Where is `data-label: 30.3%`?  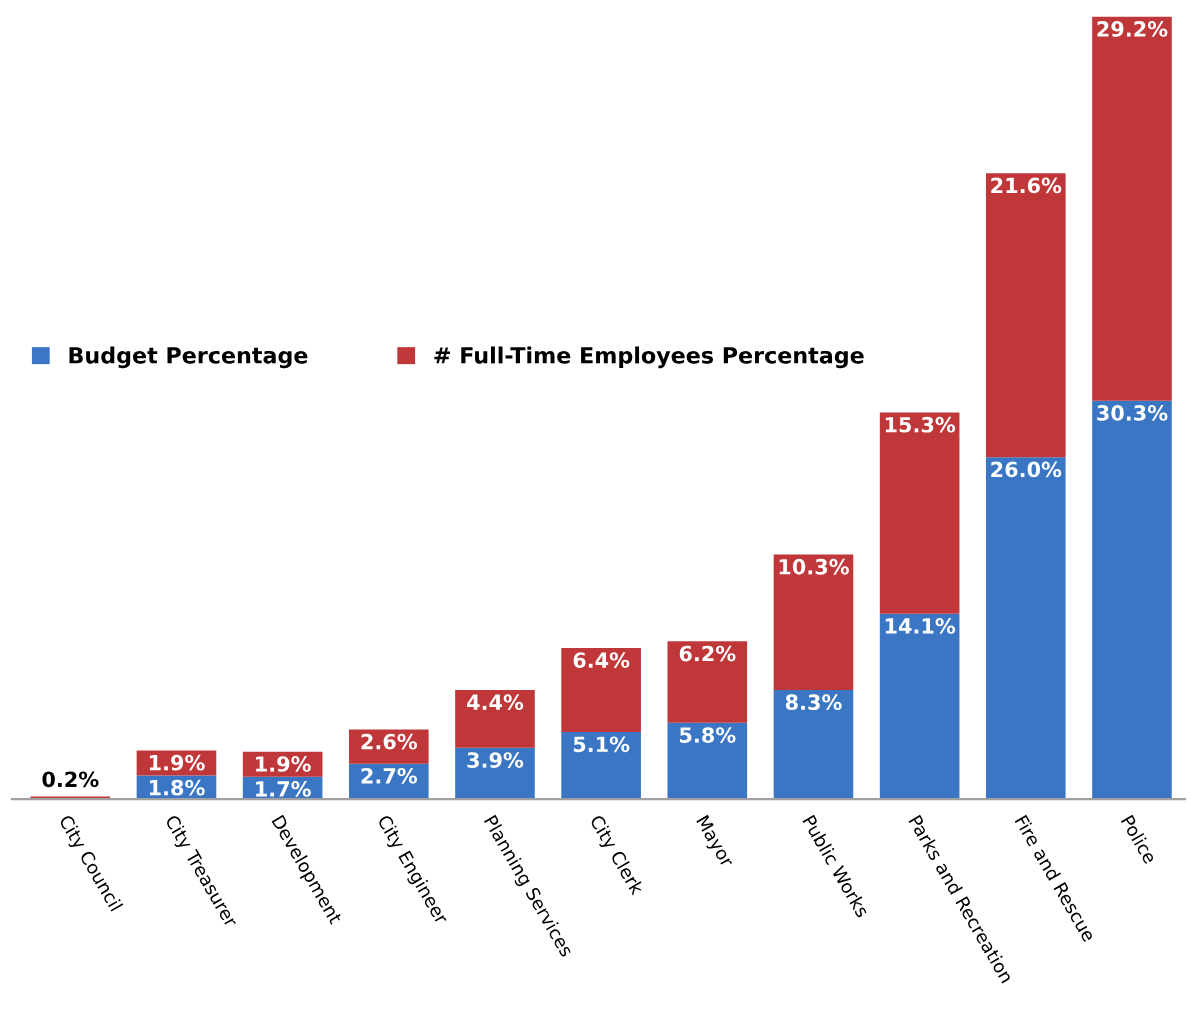
data-label: 30.3% is located at coordinates (1132, 413).